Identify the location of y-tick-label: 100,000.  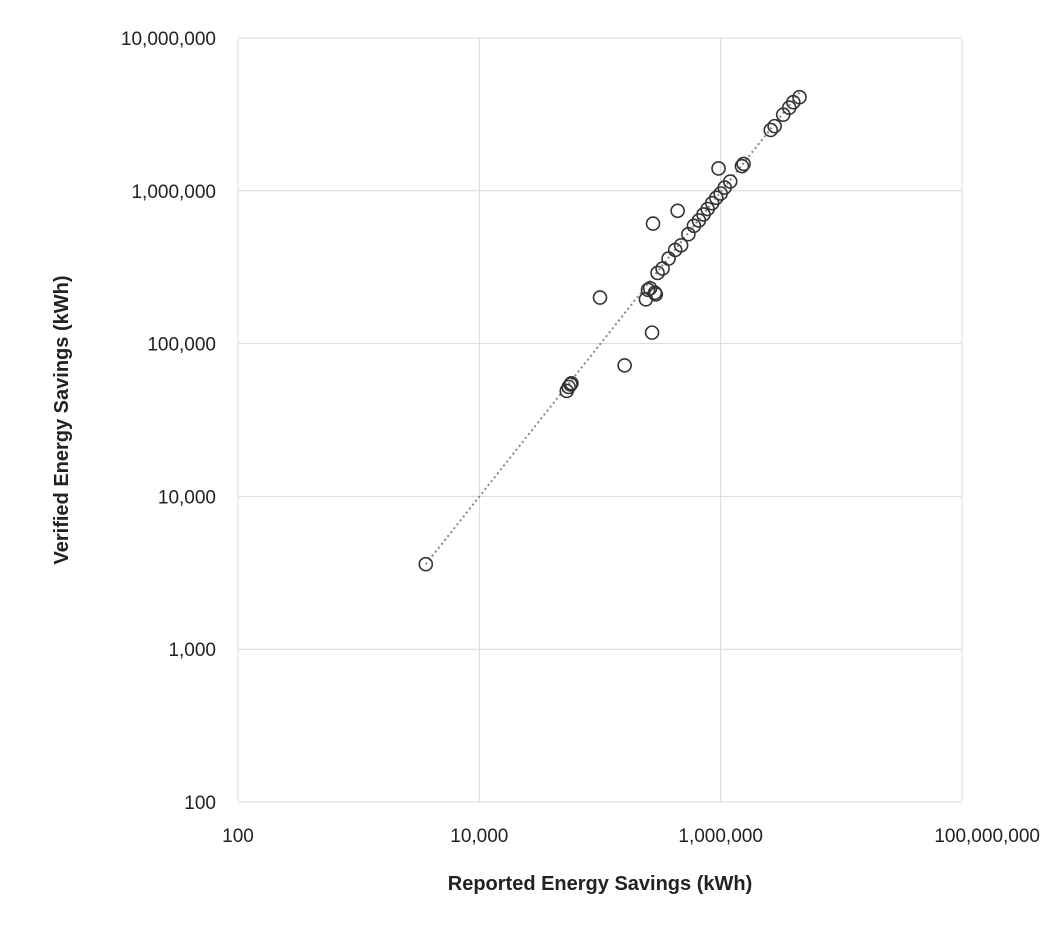
(181, 345).